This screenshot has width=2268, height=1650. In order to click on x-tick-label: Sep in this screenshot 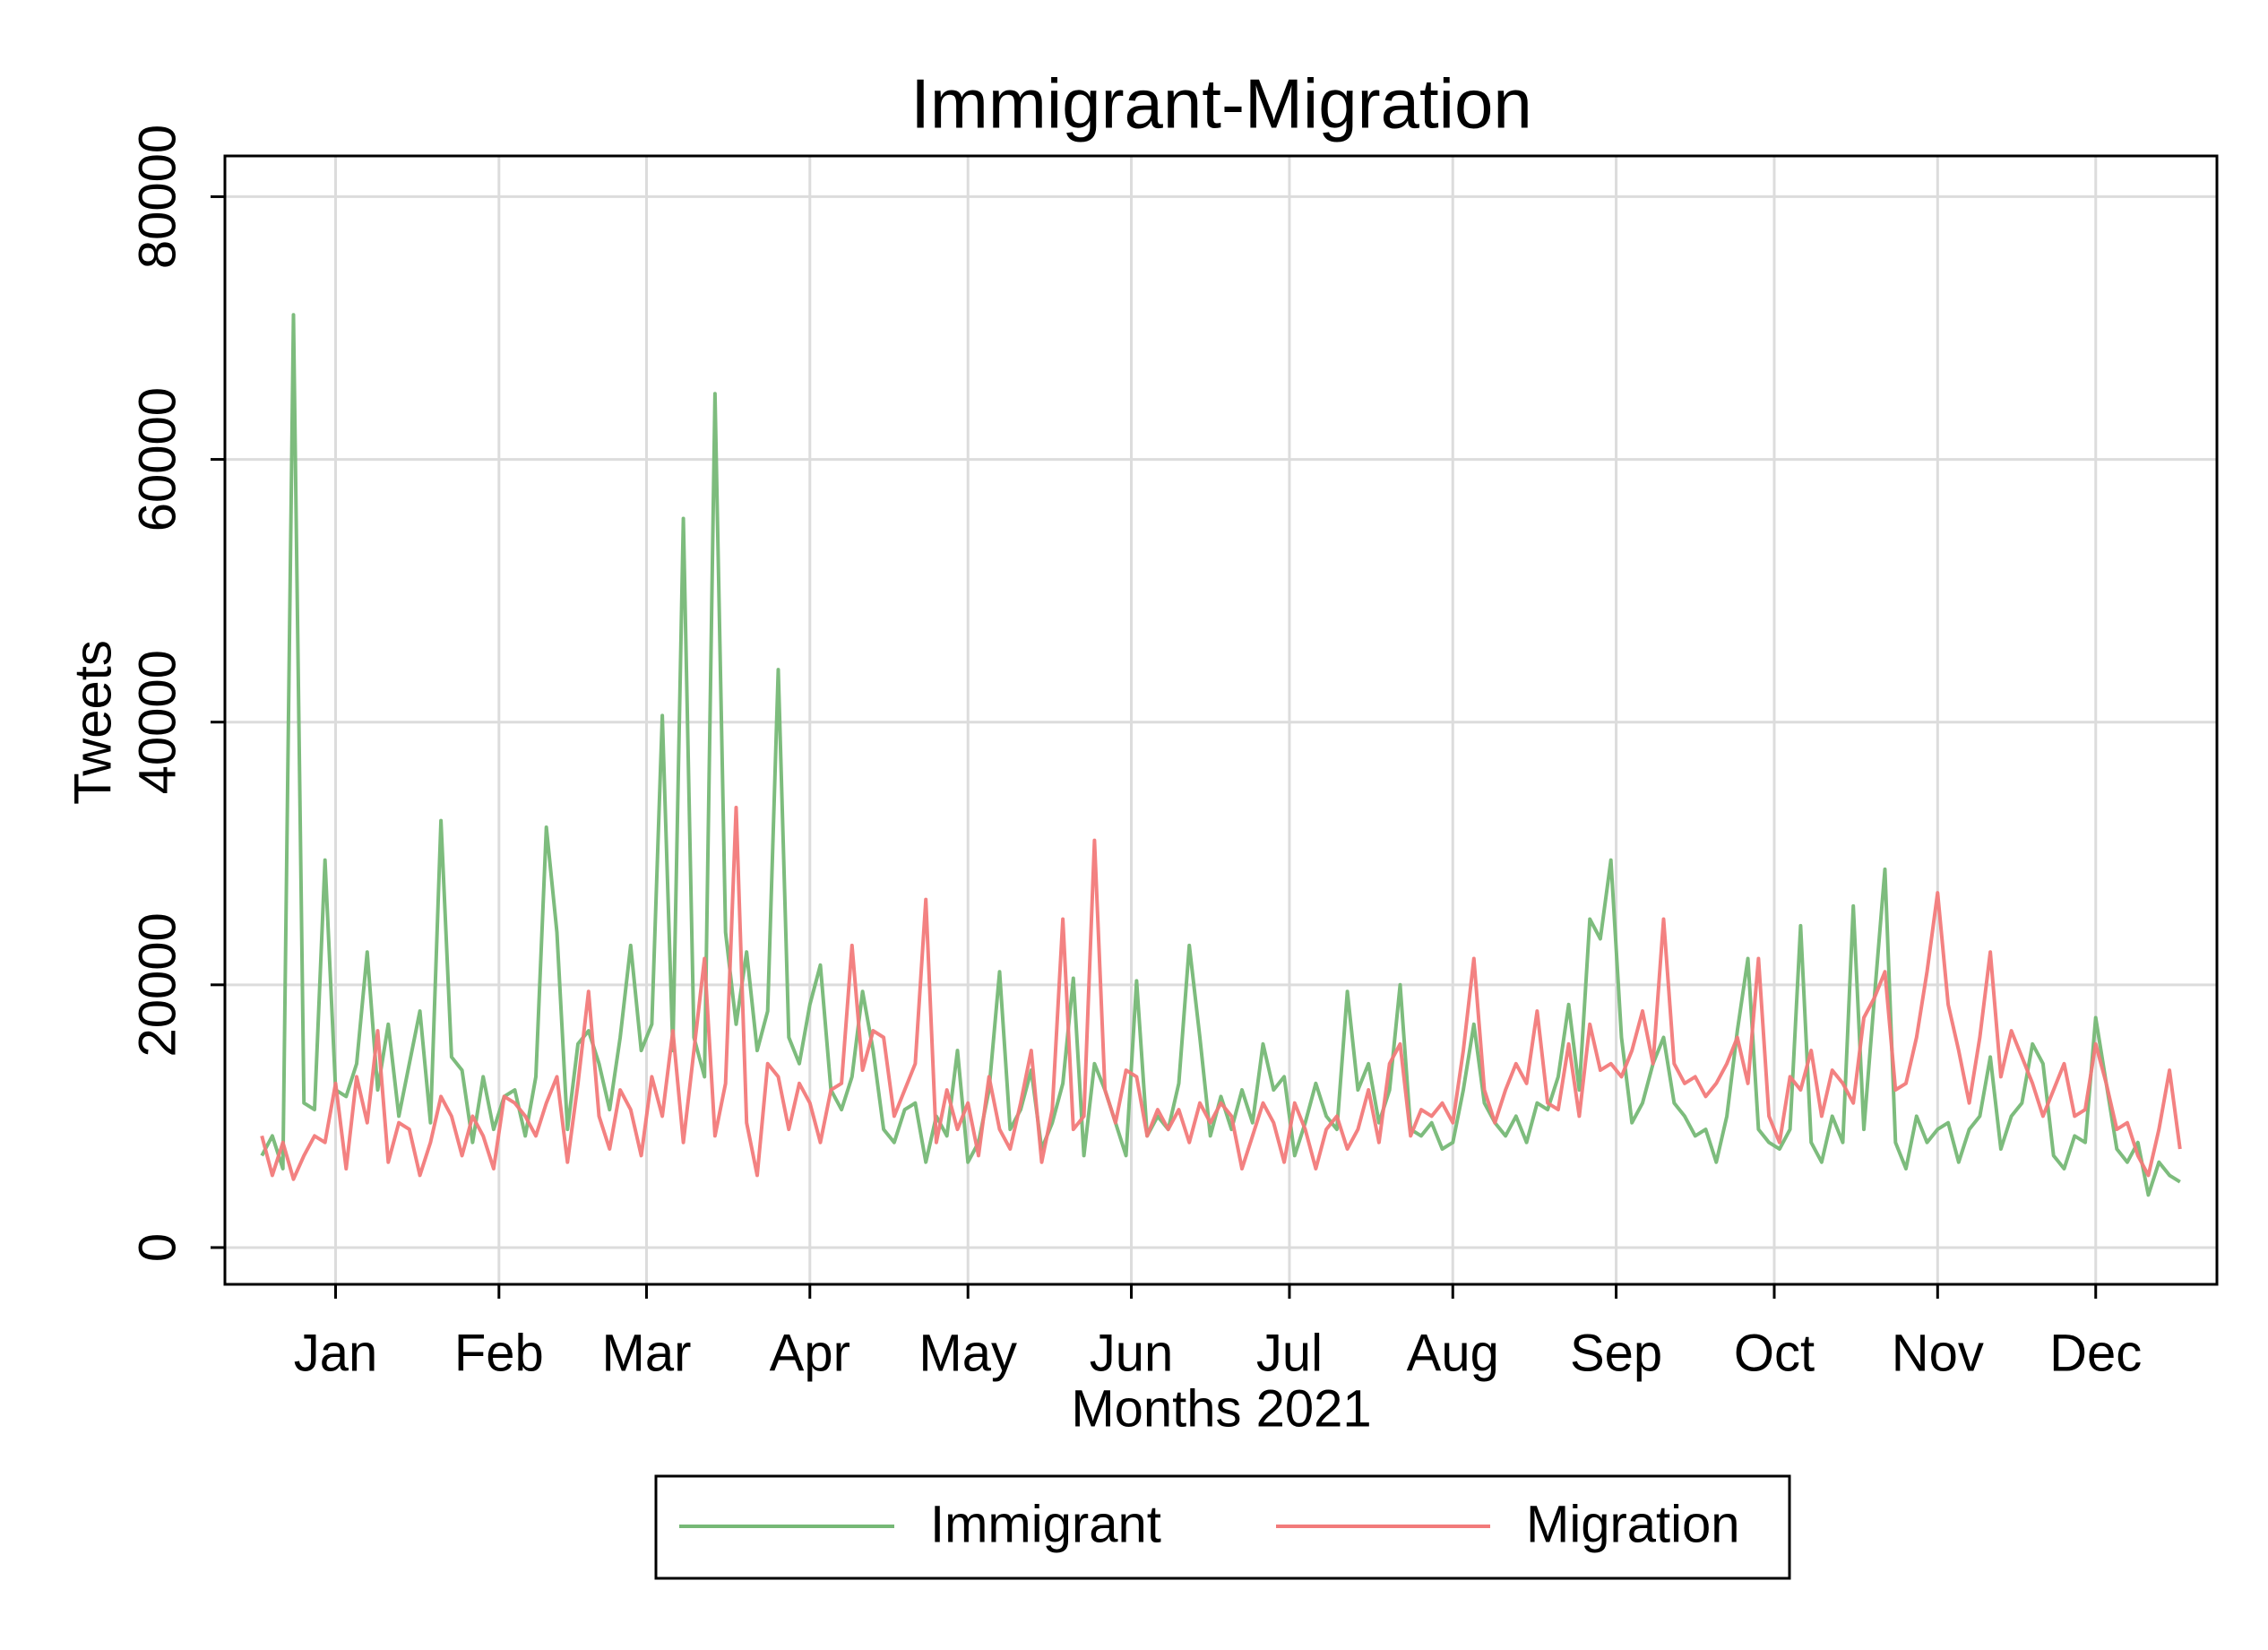, I will do `click(1616, 1353)`.